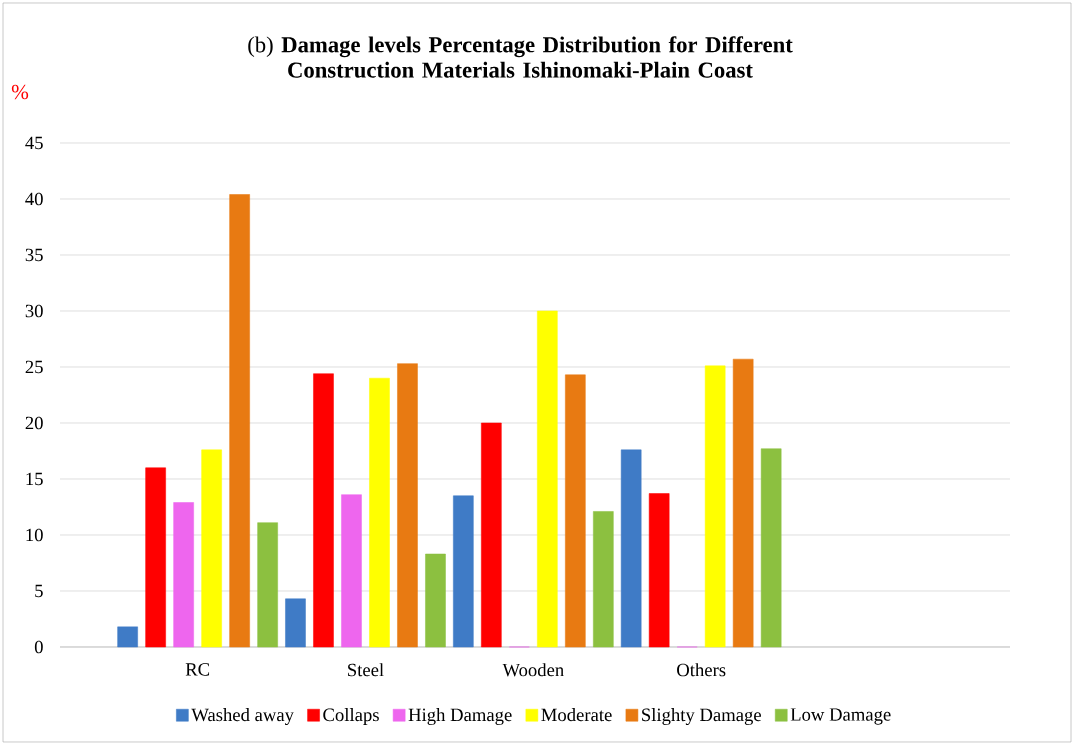 The width and height of the screenshot is (1074, 745). I want to click on x-tick-label: Others, so click(701, 670).